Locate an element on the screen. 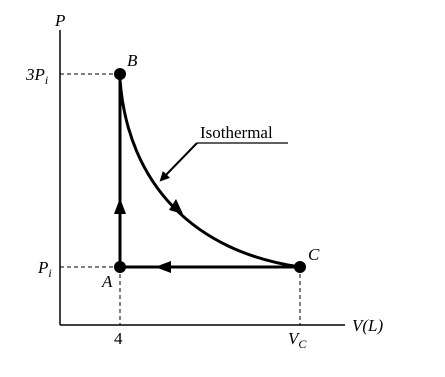  tick-main: 4 is located at coordinates (118, 338).